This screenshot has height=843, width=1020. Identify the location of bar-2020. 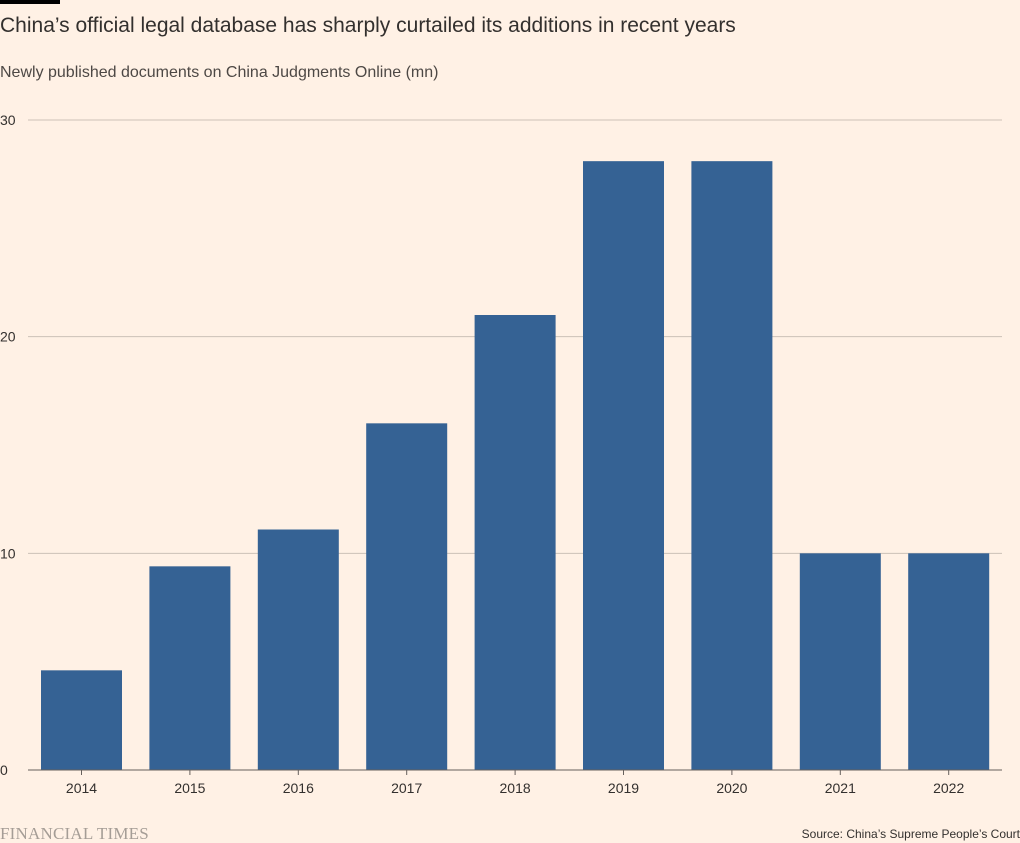
(732, 465).